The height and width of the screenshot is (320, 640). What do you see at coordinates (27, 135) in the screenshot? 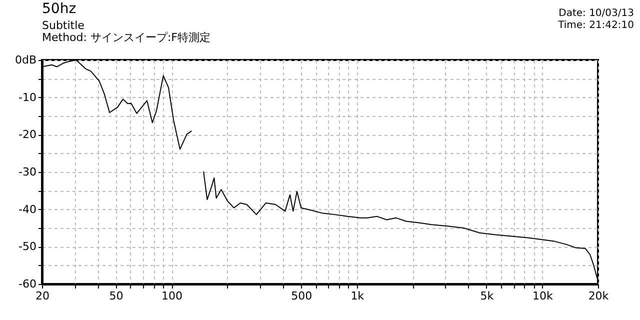
I see `y-tick-label: -20` at bounding box center [27, 135].